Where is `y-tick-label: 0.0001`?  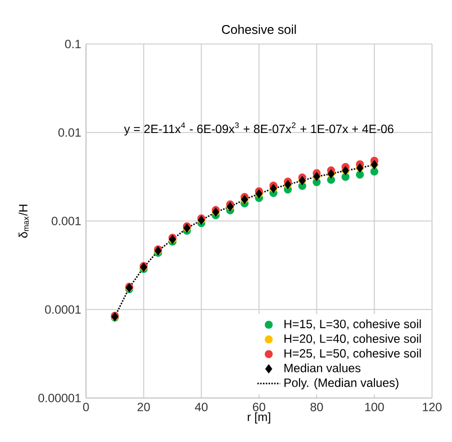
y-tick-label: 0.0001 is located at coordinates (63, 309).